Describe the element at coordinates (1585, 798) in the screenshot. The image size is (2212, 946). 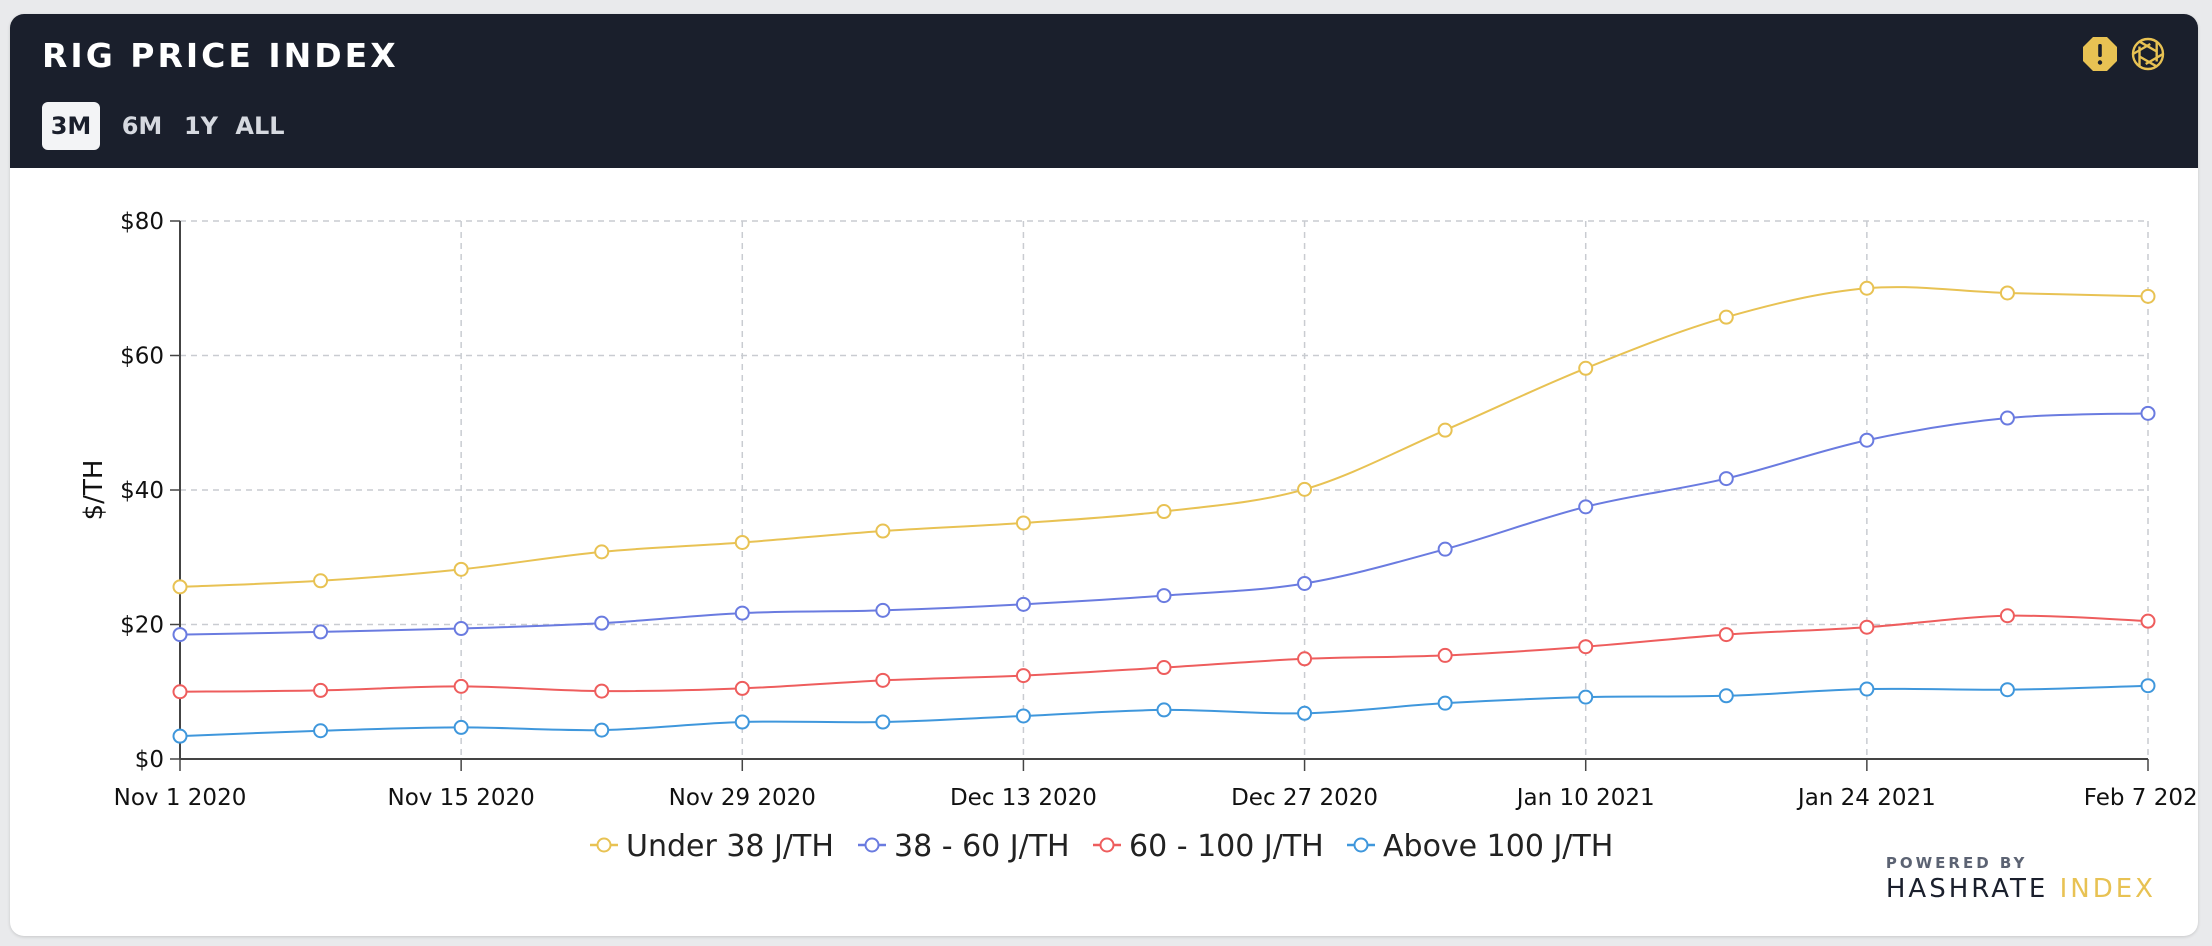
I see `x-tick-label: Jan 10 2021` at that location.